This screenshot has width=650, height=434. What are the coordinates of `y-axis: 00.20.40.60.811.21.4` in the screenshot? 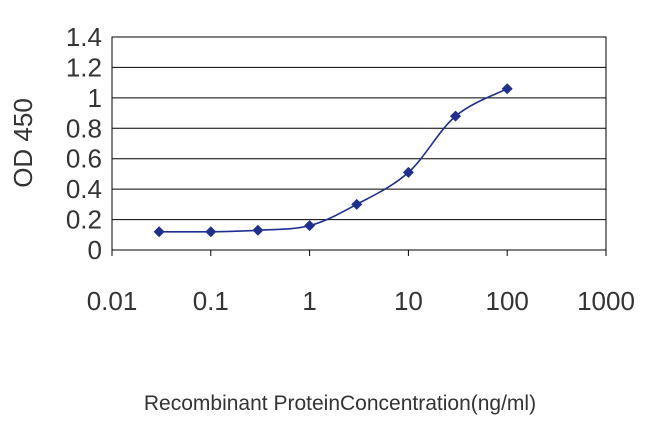 It's located at (84, 143).